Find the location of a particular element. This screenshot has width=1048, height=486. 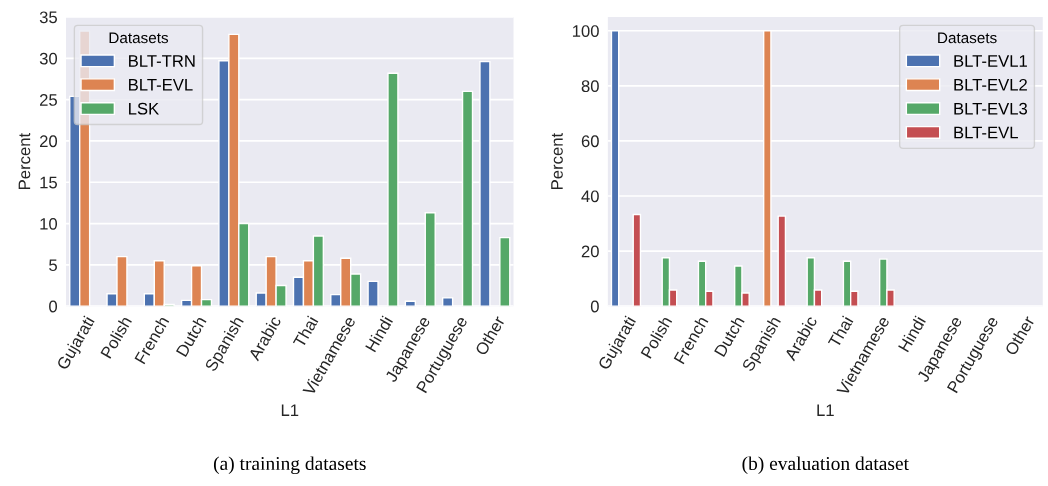

y-tick-label: 35 is located at coordinates (48, 17).